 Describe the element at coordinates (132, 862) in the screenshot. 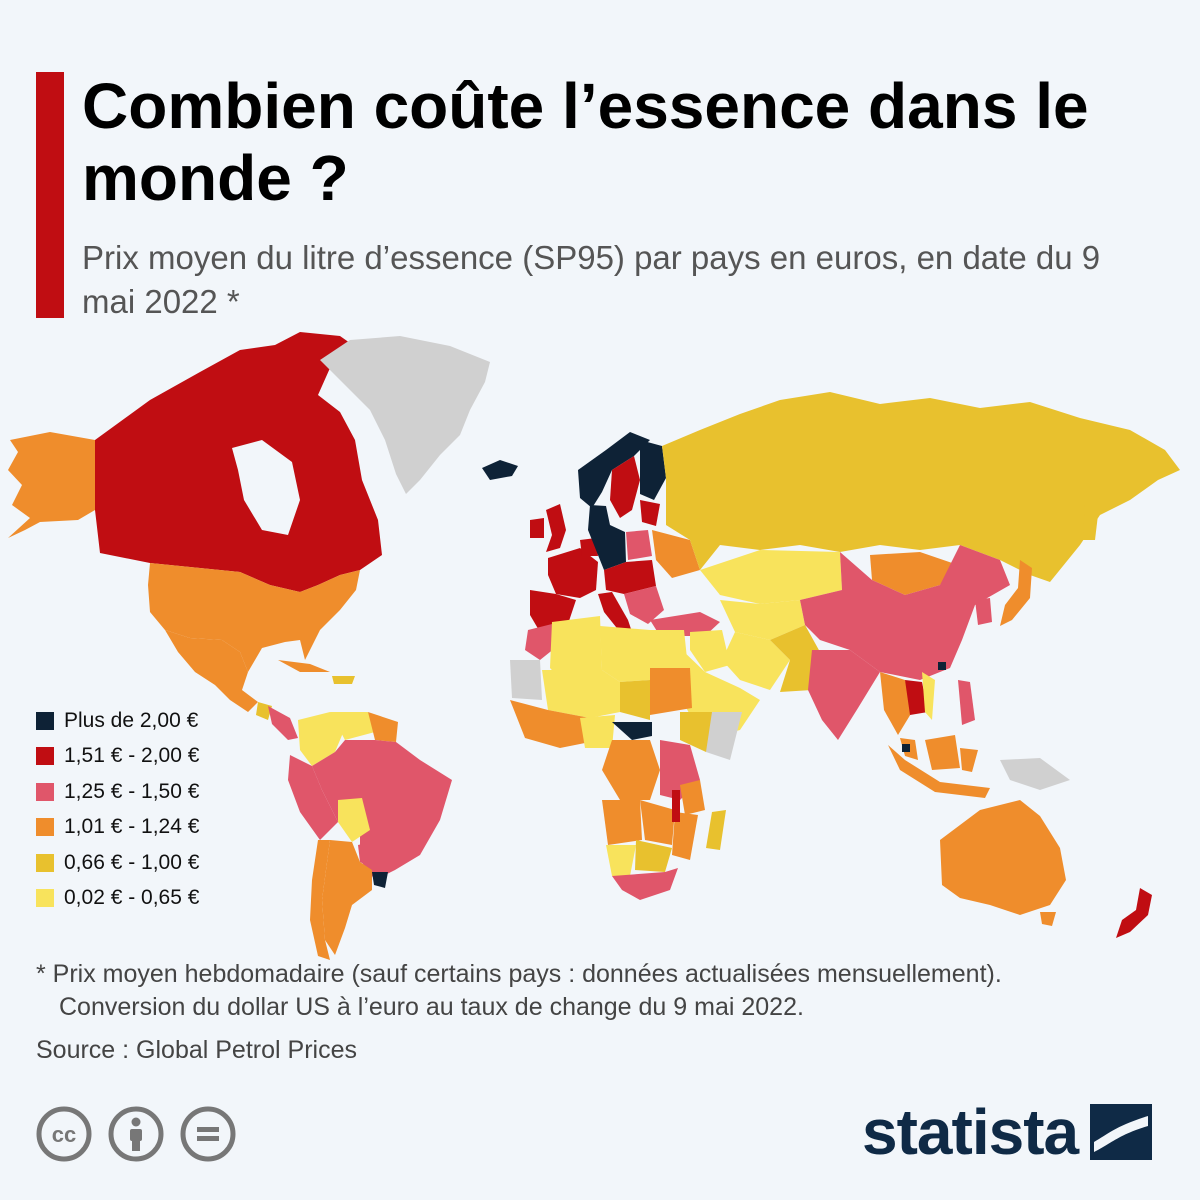

I see `legend-label: 0,66 € - 1,00 €` at that location.